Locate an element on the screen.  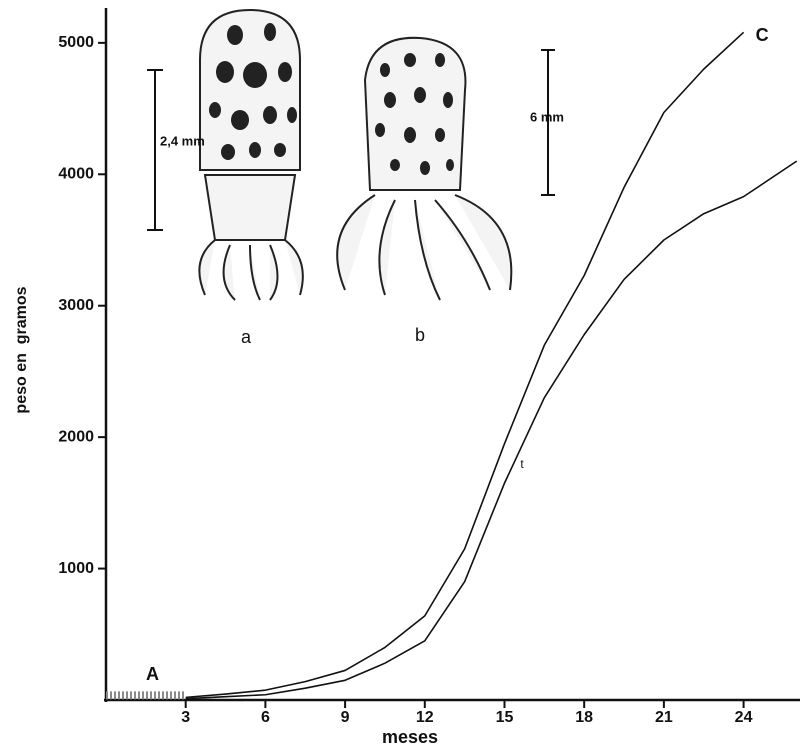
x-tick-label: 21 is located at coordinates (664, 717).